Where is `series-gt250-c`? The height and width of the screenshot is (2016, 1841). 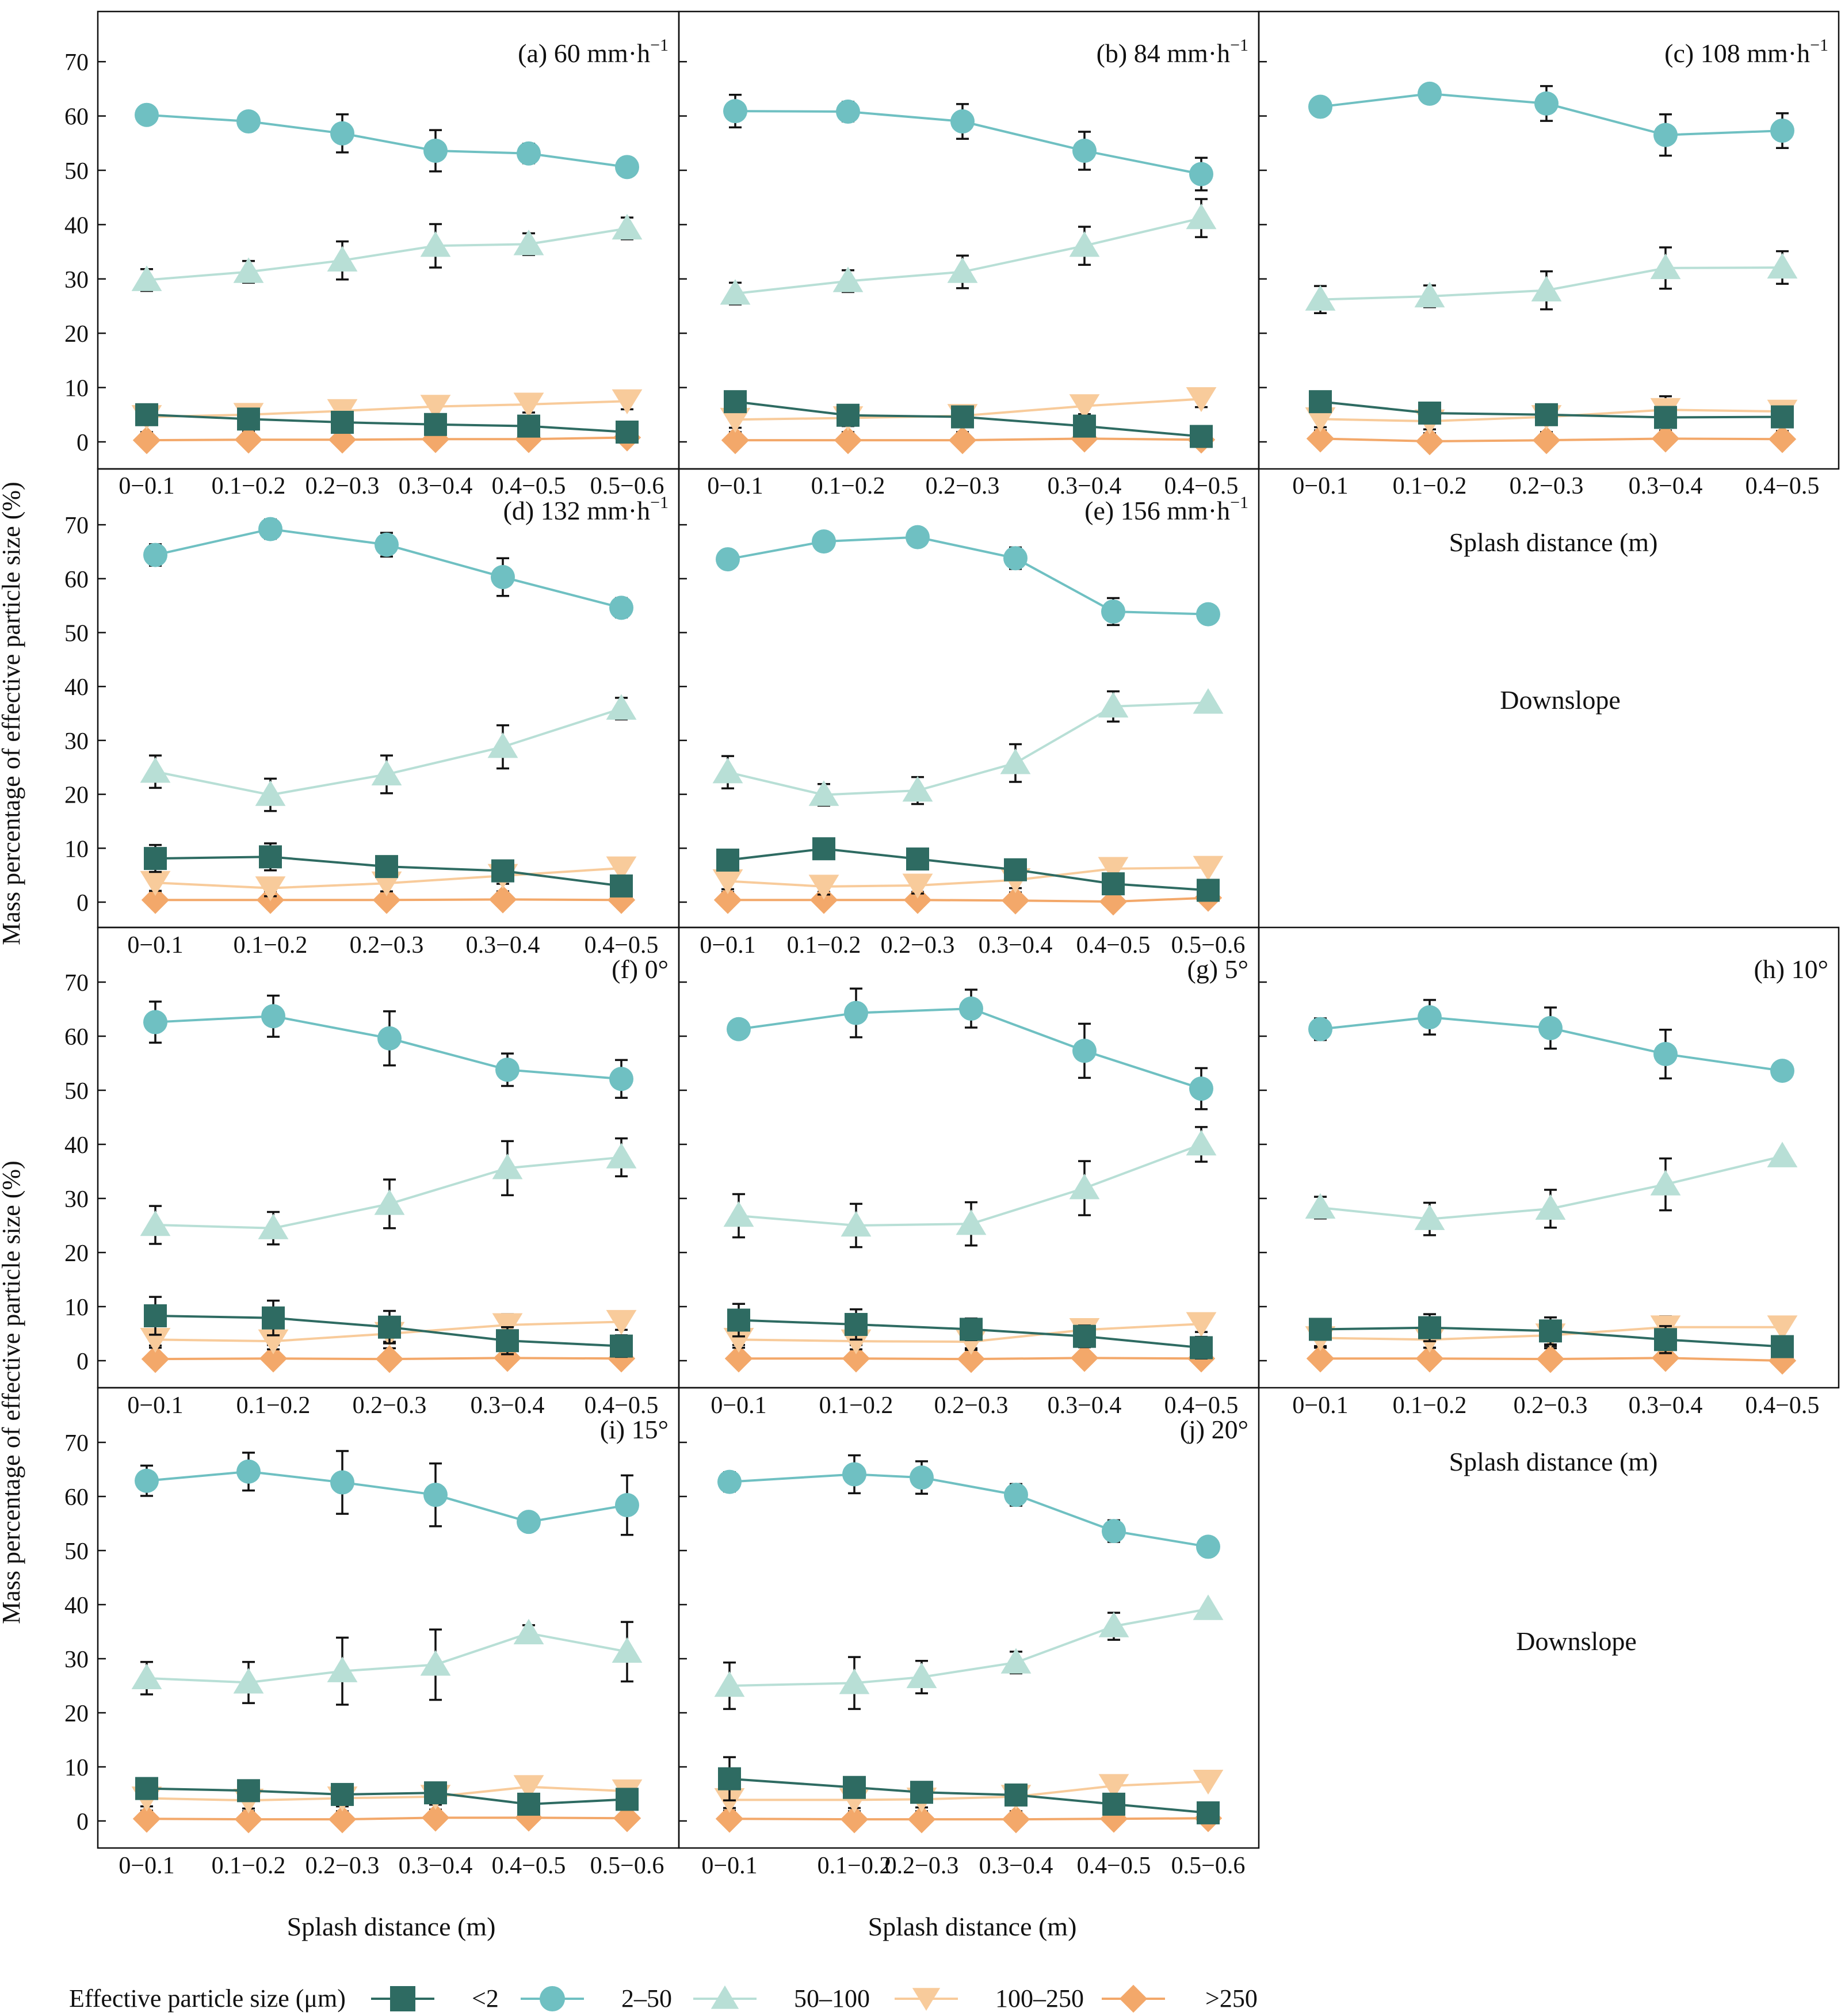 series-gt250-c is located at coordinates (1551, 440).